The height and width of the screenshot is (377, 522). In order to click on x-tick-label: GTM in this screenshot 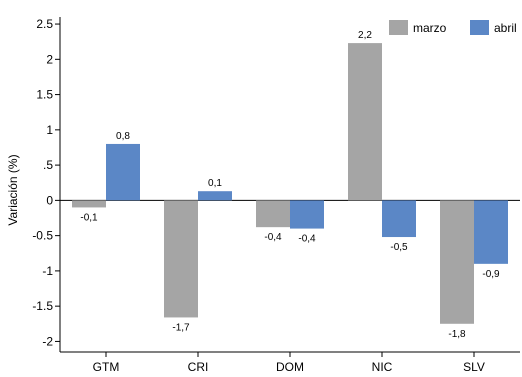, I will do `click(106, 366)`.